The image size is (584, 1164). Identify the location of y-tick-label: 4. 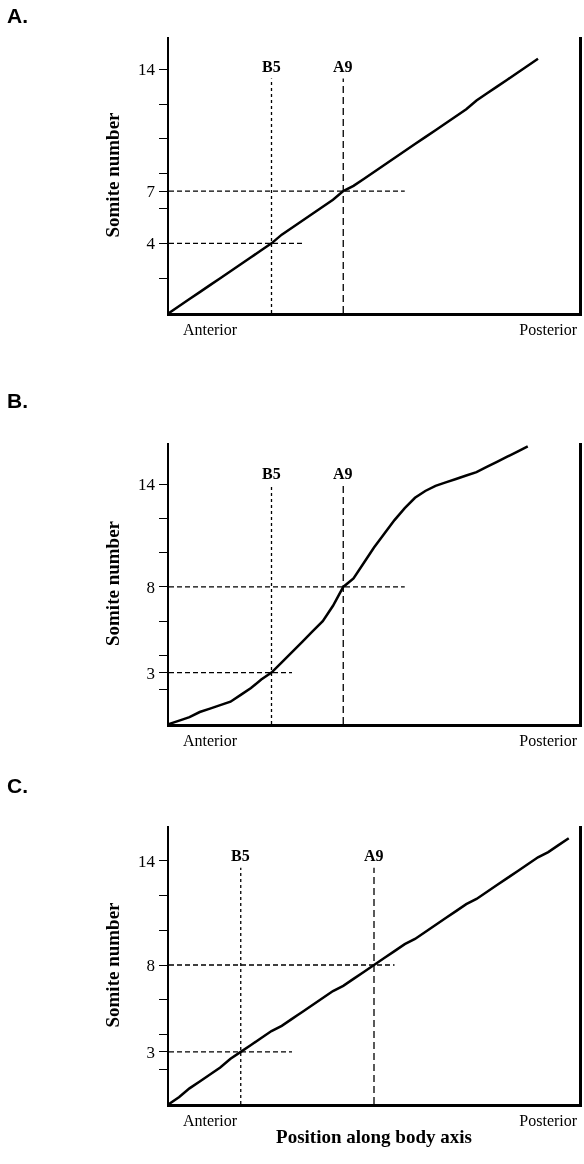
(151, 244).